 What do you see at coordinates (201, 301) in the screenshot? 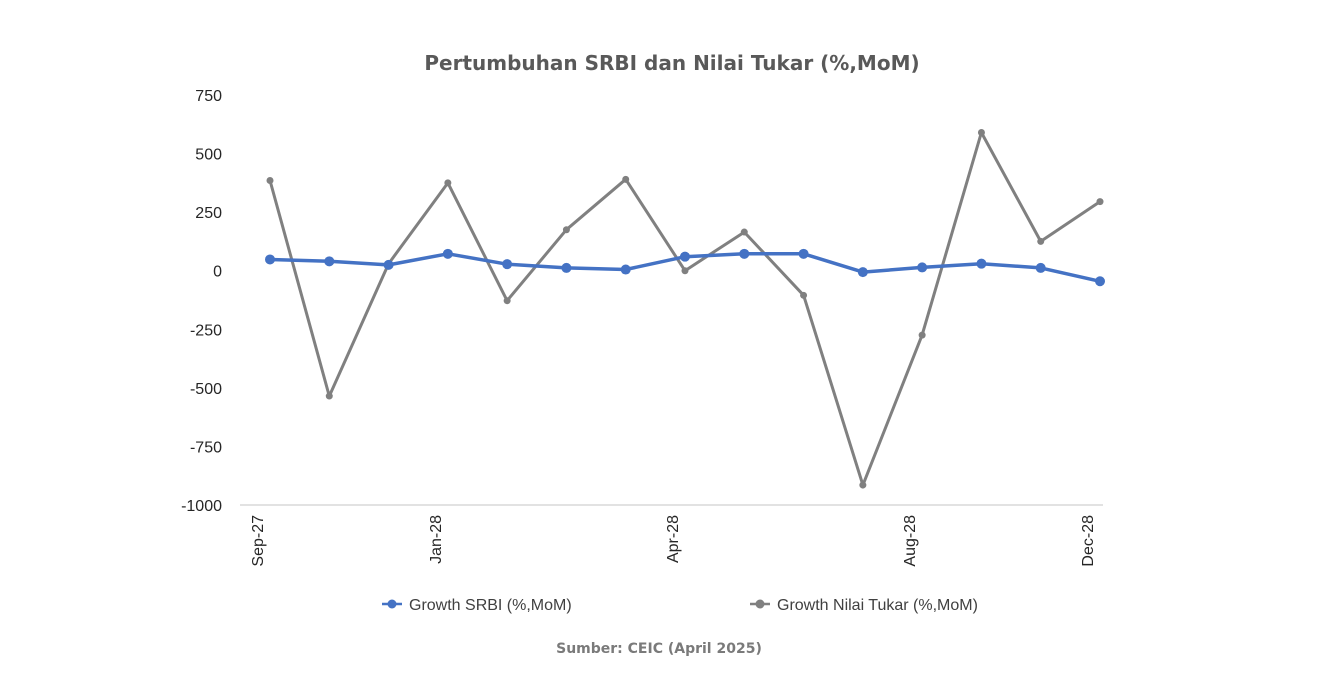
I see `y-axis: 750 500 250 0 -250 -500 -750 -1000` at bounding box center [201, 301].